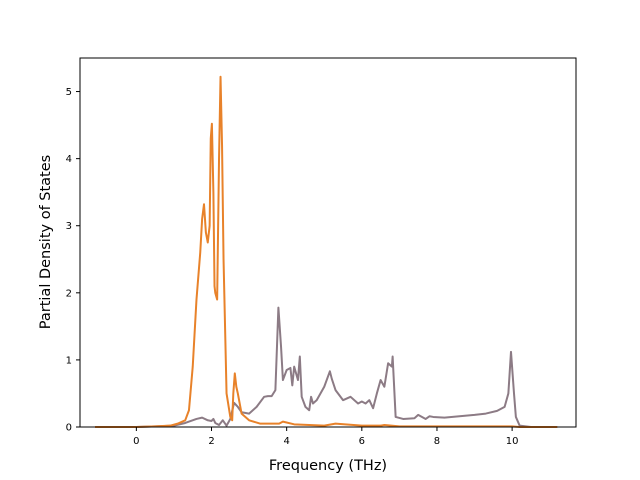 The image size is (640, 480). I want to click on x-tick-label: 10, so click(512, 441).